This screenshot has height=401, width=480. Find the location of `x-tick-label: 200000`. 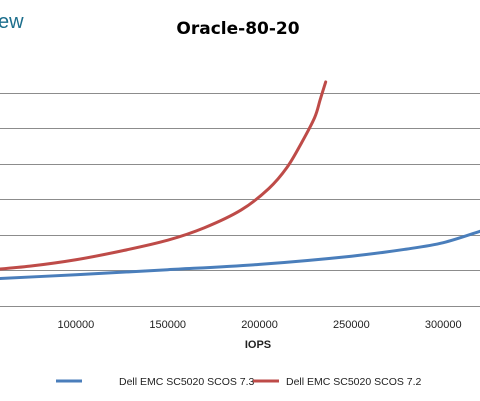

x-tick-label: 200000 is located at coordinates (259, 325).